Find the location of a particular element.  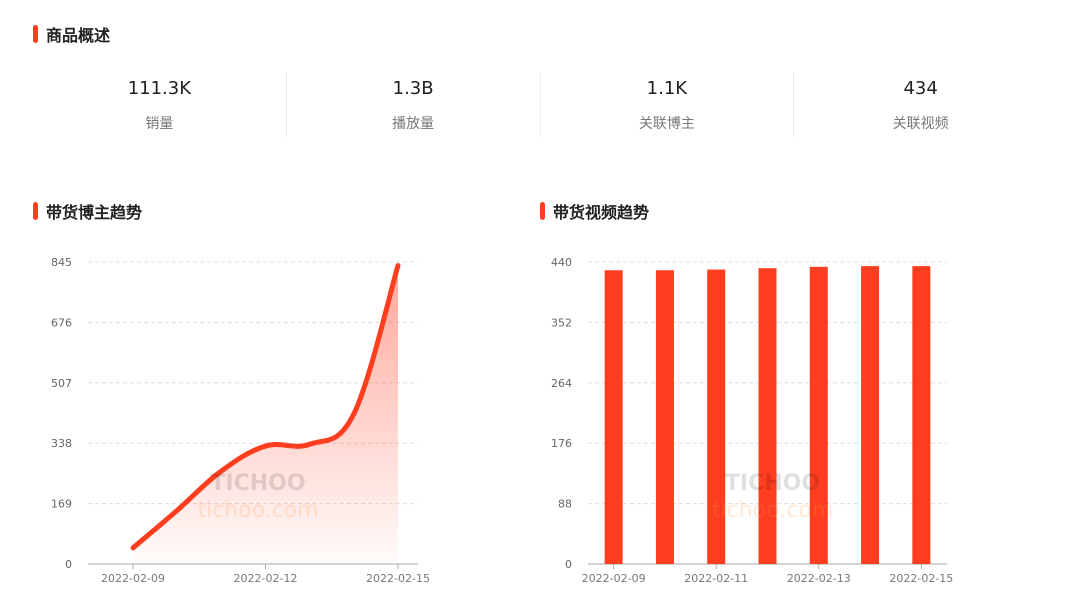

overview-title: 商品概述 is located at coordinates (71, 34).